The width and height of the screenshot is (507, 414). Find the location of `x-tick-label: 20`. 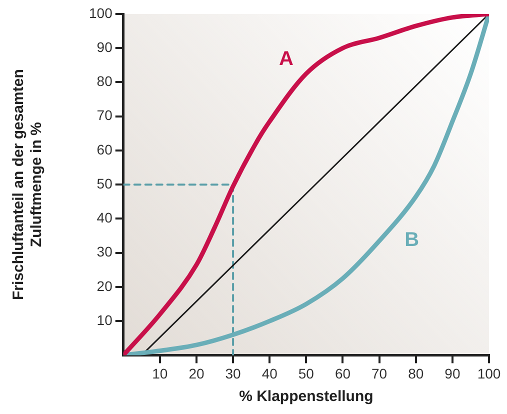

x-tick-label: 20 is located at coordinates (196, 373).